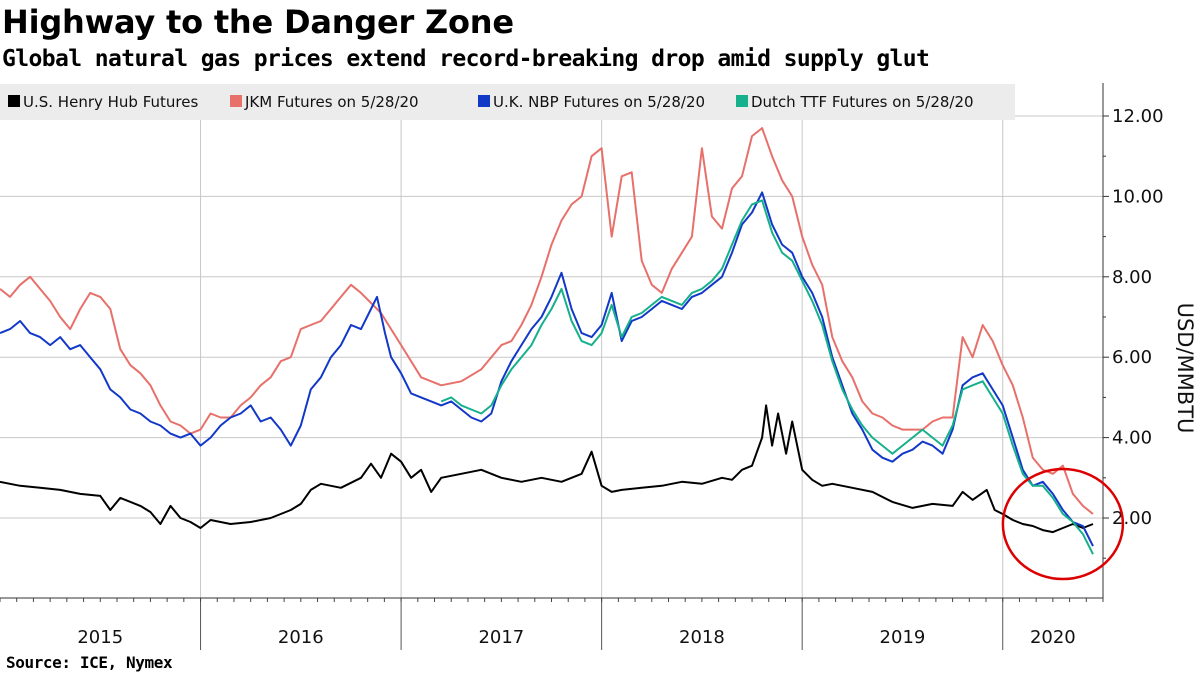  What do you see at coordinates (1138, 116) in the screenshot?
I see `y-tick-label: 12.00` at bounding box center [1138, 116].